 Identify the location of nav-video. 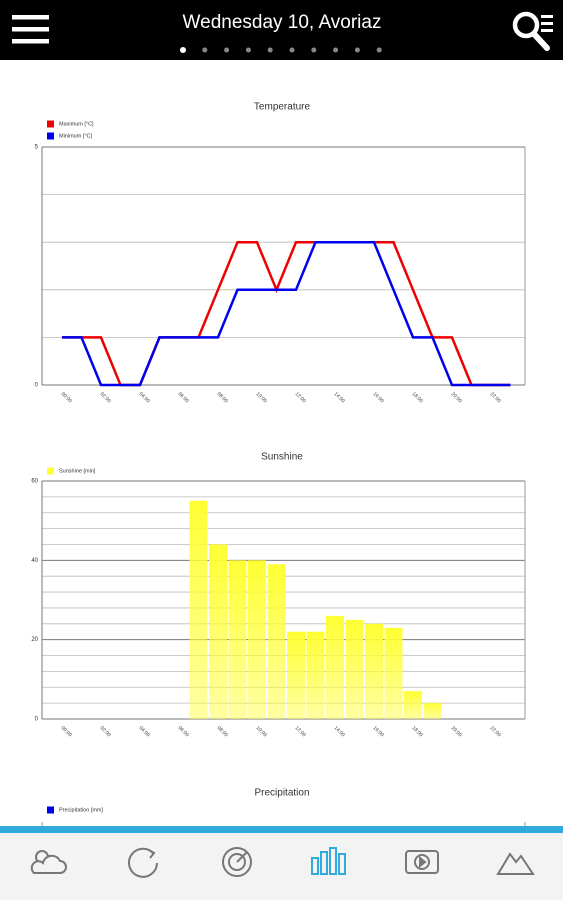
(422, 862).